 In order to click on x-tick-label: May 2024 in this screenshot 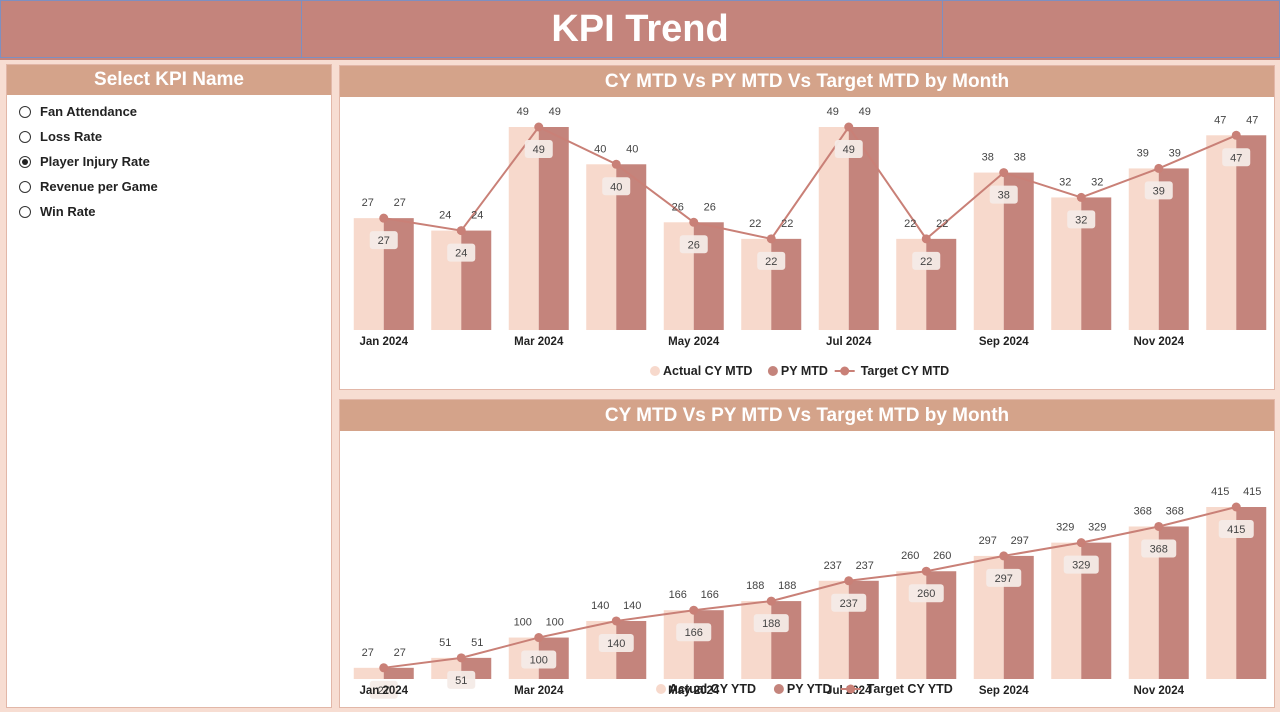, I will do `click(694, 691)`.